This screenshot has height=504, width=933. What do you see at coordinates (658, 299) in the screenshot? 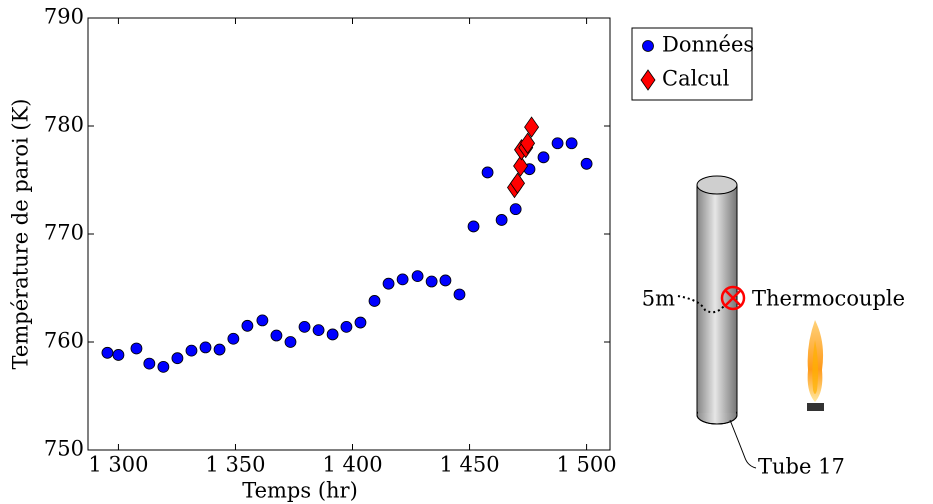
I see `annotation: 5m` at bounding box center [658, 299].